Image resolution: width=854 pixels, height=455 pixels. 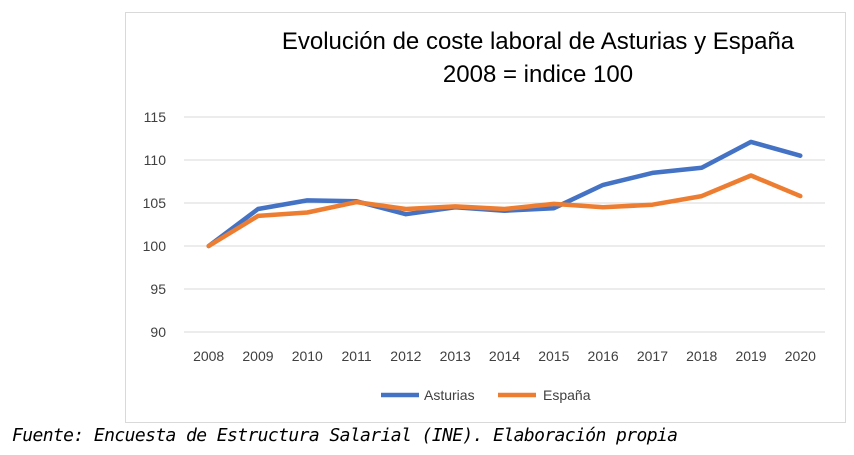 What do you see at coordinates (257, 356) in the screenshot?
I see `x-tick-label: 2009` at bounding box center [257, 356].